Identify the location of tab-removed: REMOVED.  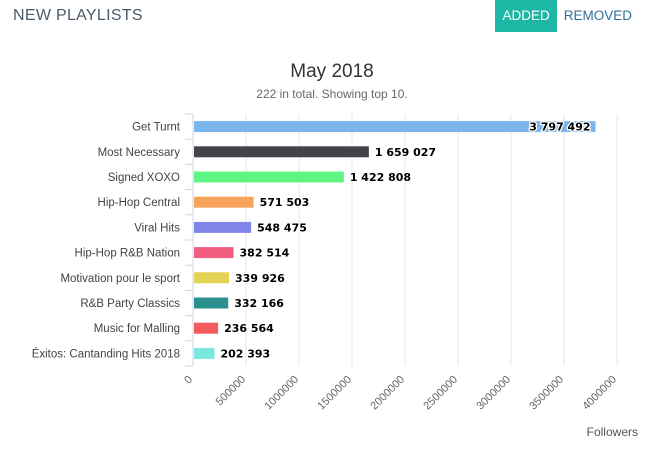
(597, 15).